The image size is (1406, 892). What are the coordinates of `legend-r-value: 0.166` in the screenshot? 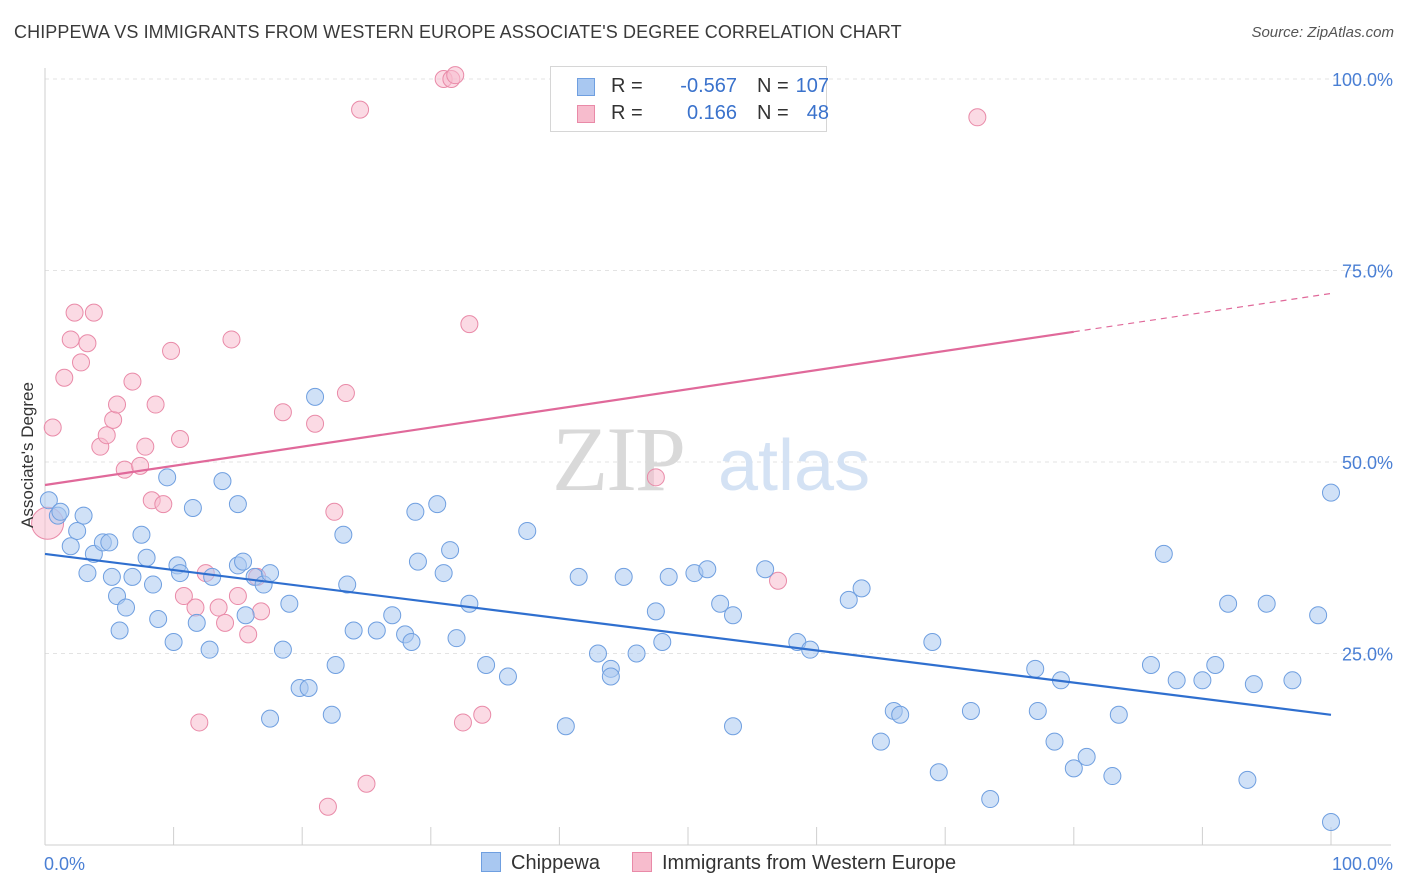 It's located at (711, 113).